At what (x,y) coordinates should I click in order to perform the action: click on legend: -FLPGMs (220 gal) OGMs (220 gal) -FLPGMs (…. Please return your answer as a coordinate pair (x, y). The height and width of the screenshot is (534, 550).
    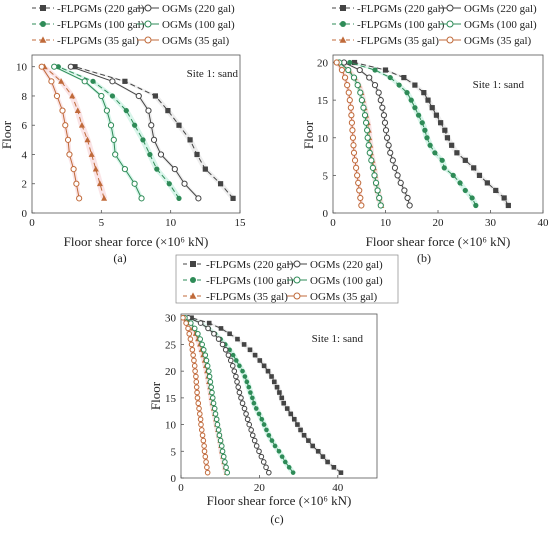
    Looking at the image, I should click on (434, 25).